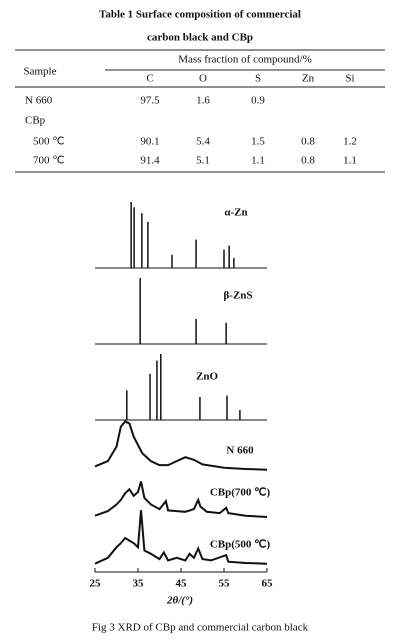 This screenshot has height=643, width=400. What do you see at coordinates (203, 142) in the screenshot?
I see `cell: 5.4` at bounding box center [203, 142].